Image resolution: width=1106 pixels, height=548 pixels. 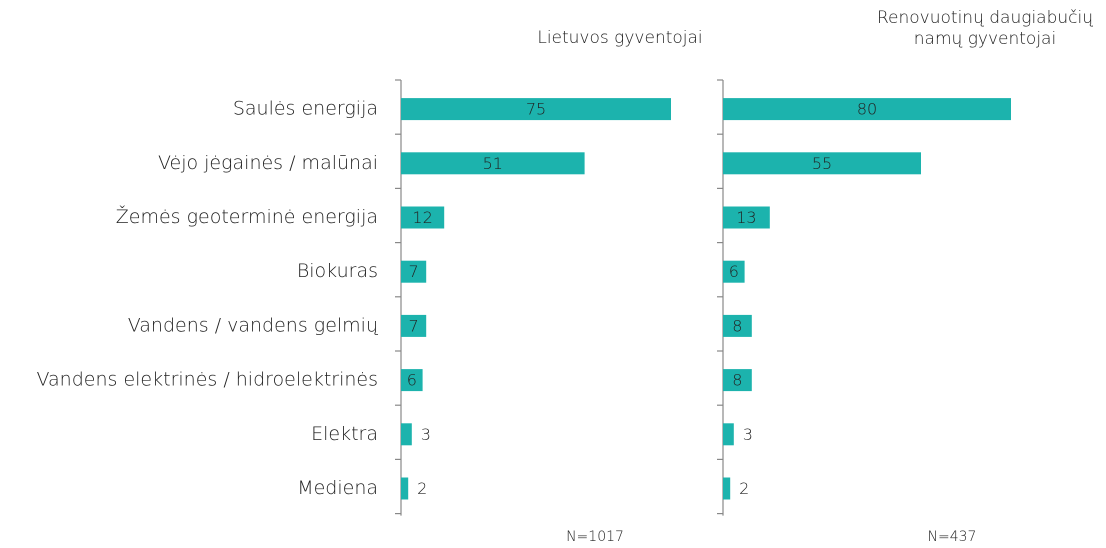 I want to click on value-label: 75, so click(x=536, y=109).